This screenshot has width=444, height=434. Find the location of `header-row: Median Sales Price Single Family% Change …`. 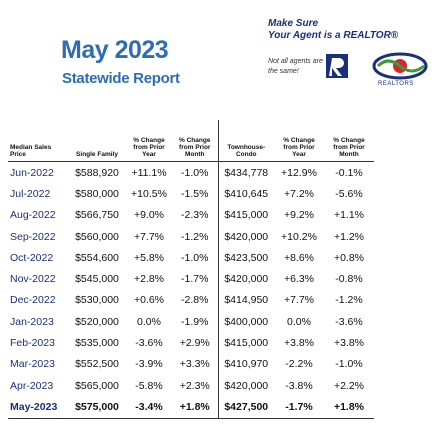

header-row: Median Sales Price Single Family% Change … is located at coordinates (191, 141).